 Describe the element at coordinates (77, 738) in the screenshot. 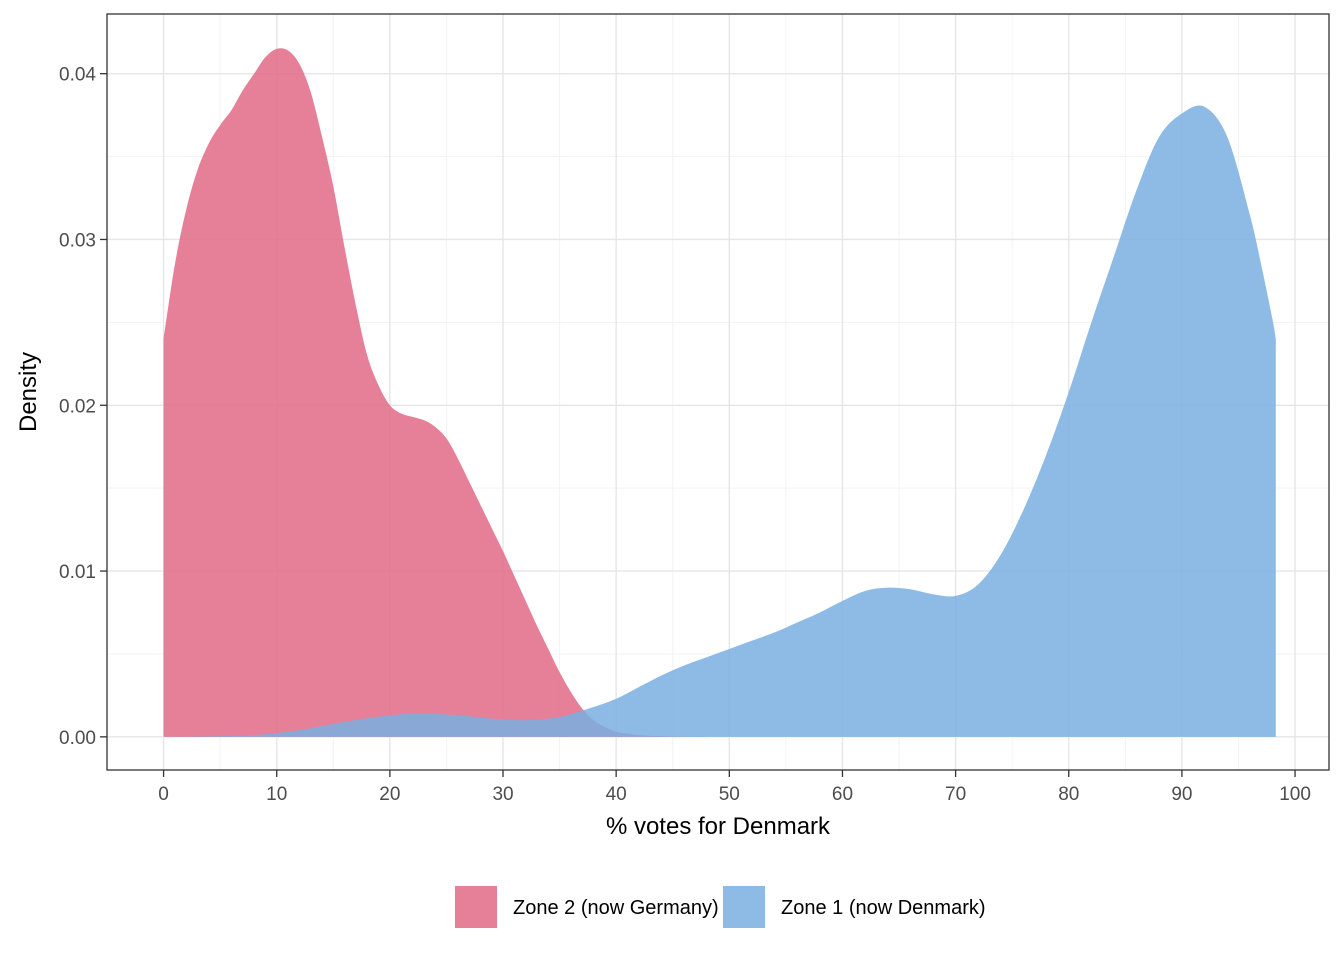

I see `y-tick-label: 0.00` at that location.